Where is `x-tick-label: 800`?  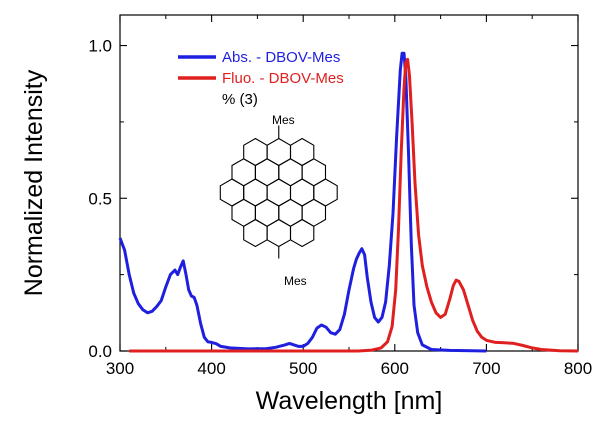 x-tick-label: 800 is located at coordinates (578, 368).